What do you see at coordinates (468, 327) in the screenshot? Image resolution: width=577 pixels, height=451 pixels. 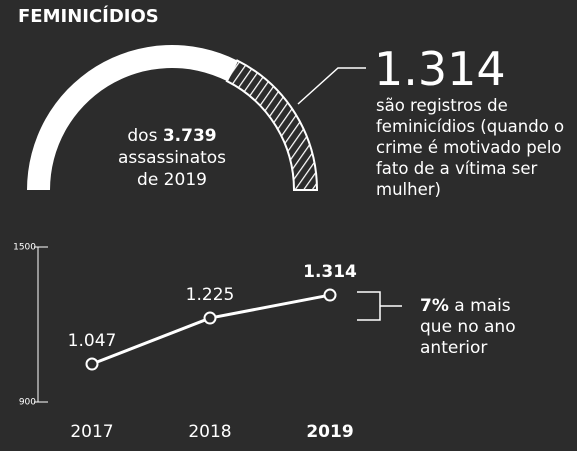 I see `annotation-text: a mais que no ano anterior` at bounding box center [468, 327].